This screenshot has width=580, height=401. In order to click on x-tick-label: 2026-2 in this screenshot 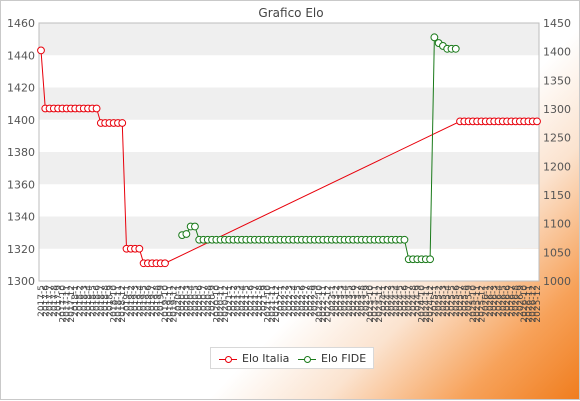, I will do `click(491, 301)`.